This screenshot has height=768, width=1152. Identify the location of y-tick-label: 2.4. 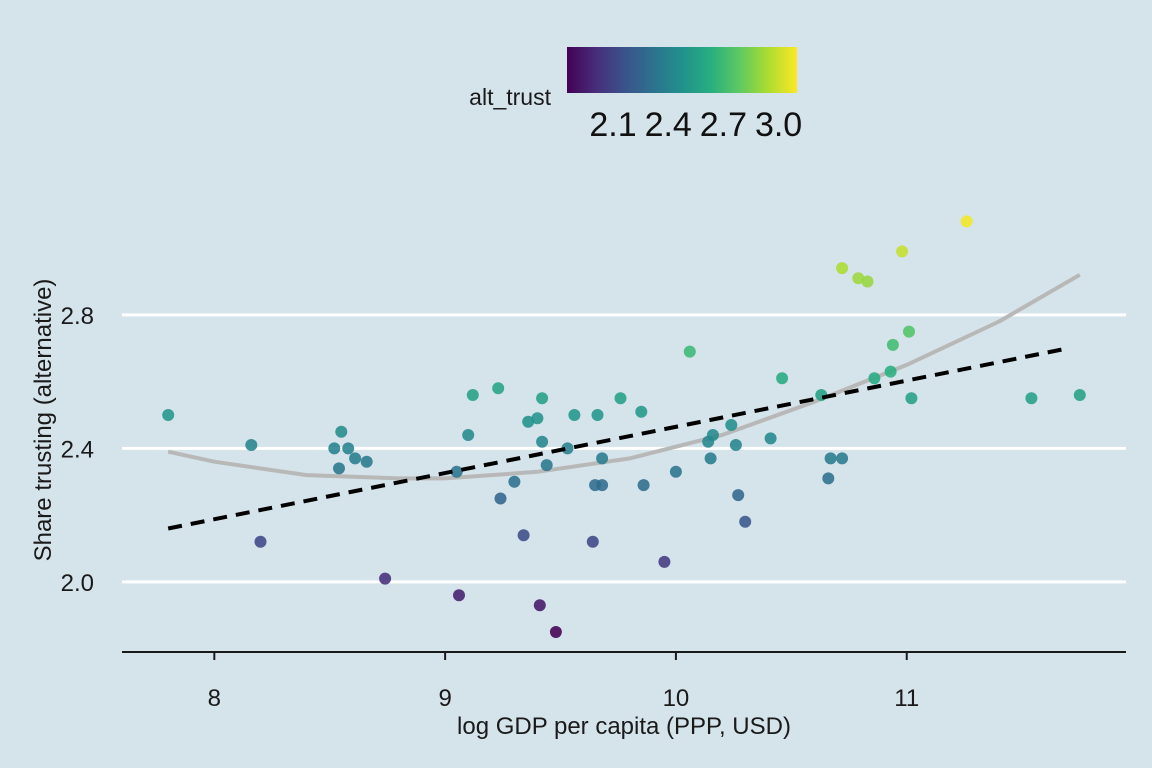
(77, 449).